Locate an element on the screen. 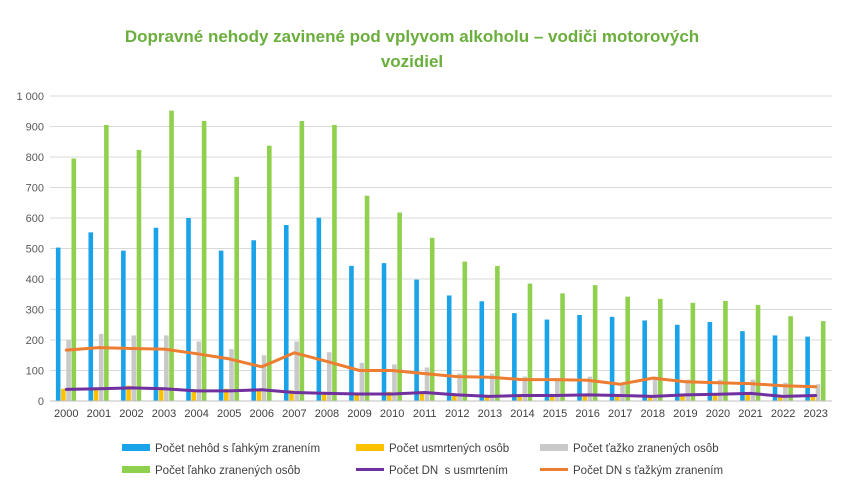 The image size is (853, 489). bar-pocet-tazko-zranenych-osob-2011 is located at coordinates (427, 384).